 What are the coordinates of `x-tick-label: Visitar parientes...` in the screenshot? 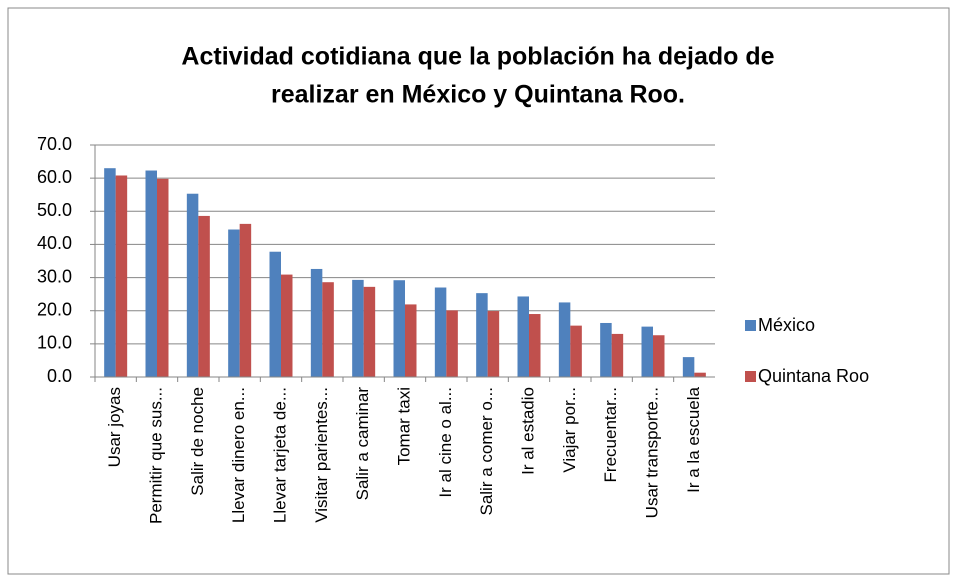 It's located at (321, 455).